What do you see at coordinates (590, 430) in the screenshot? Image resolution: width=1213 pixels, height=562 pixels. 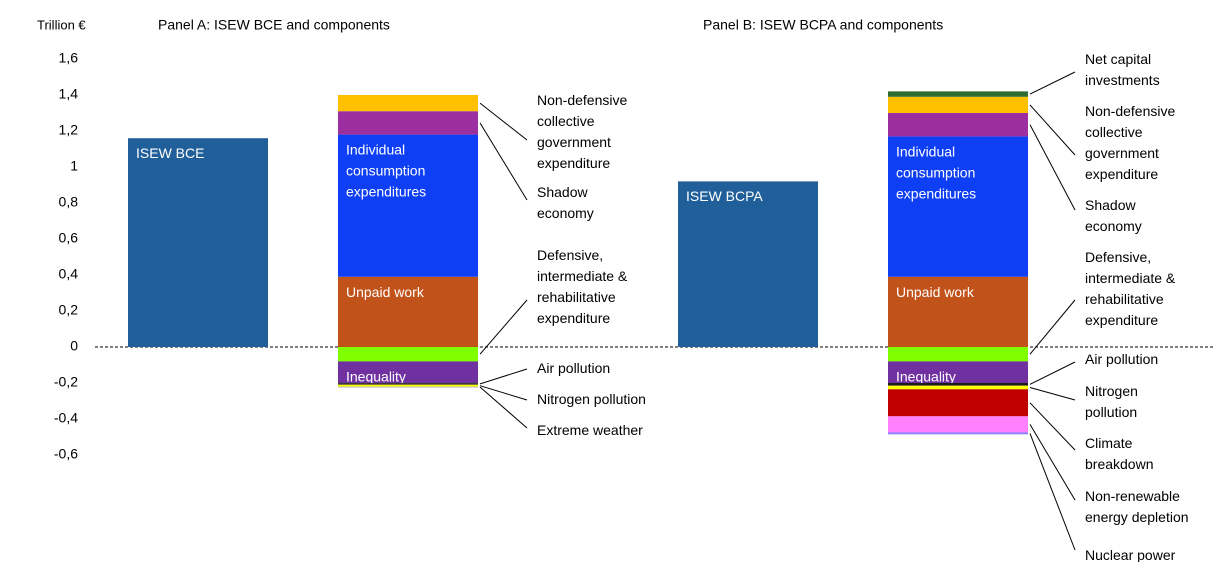 I see `segment-label: Extreme weather` at bounding box center [590, 430].